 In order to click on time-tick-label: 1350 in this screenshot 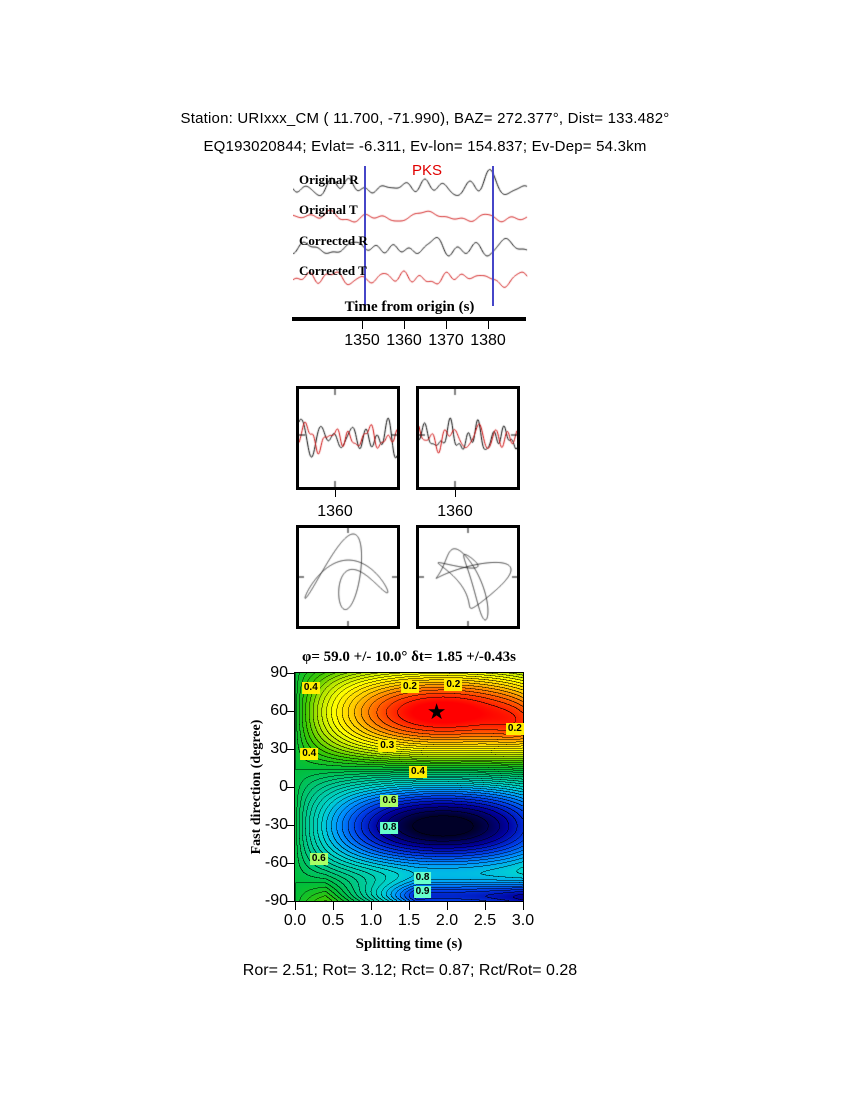, I will do `click(362, 340)`.